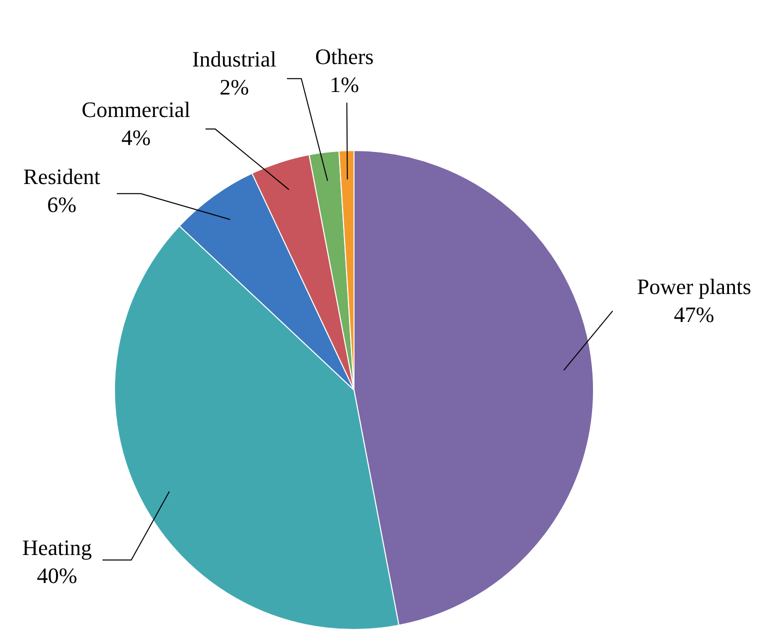  What do you see at coordinates (694, 315) in the screenshot?
I see `data-label: 47%` at bounding box center [694, 315].